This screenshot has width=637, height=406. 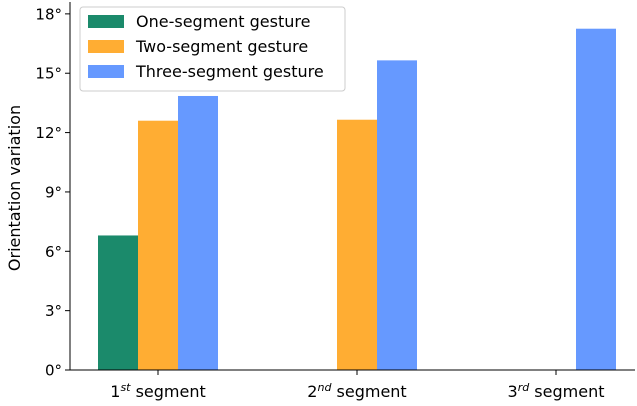 I want to click on legend-label-3: Three-segment gesture, so click(x=229, y=71).